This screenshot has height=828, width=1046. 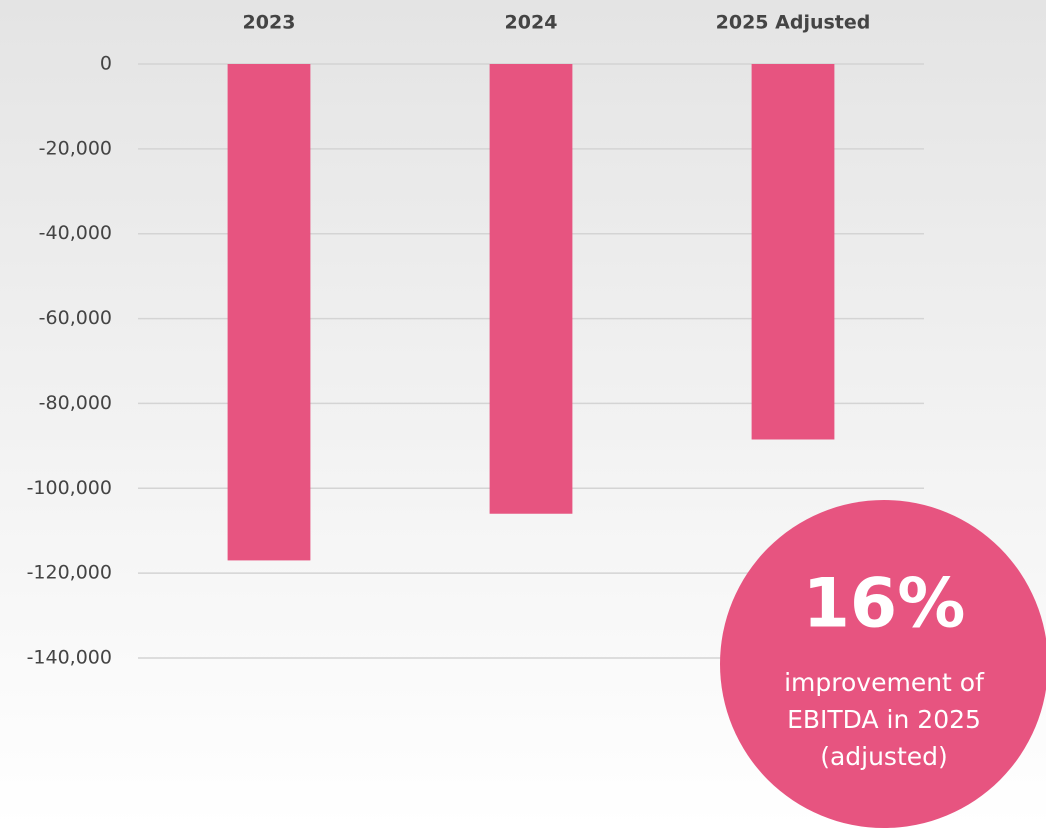 What do you see at coordinates (75, 318) in the screenshot?
I see `y-tick-label: -60,000` at bounding box center [75, 318].